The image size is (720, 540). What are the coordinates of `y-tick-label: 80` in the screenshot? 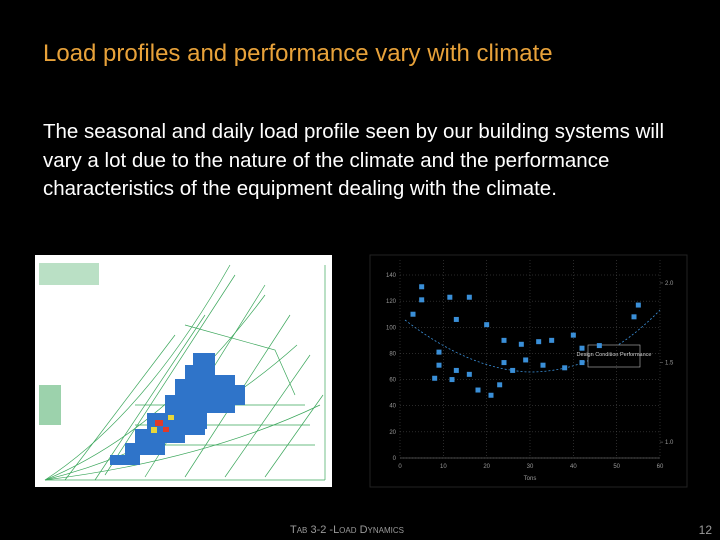 It's located at (392, 354).